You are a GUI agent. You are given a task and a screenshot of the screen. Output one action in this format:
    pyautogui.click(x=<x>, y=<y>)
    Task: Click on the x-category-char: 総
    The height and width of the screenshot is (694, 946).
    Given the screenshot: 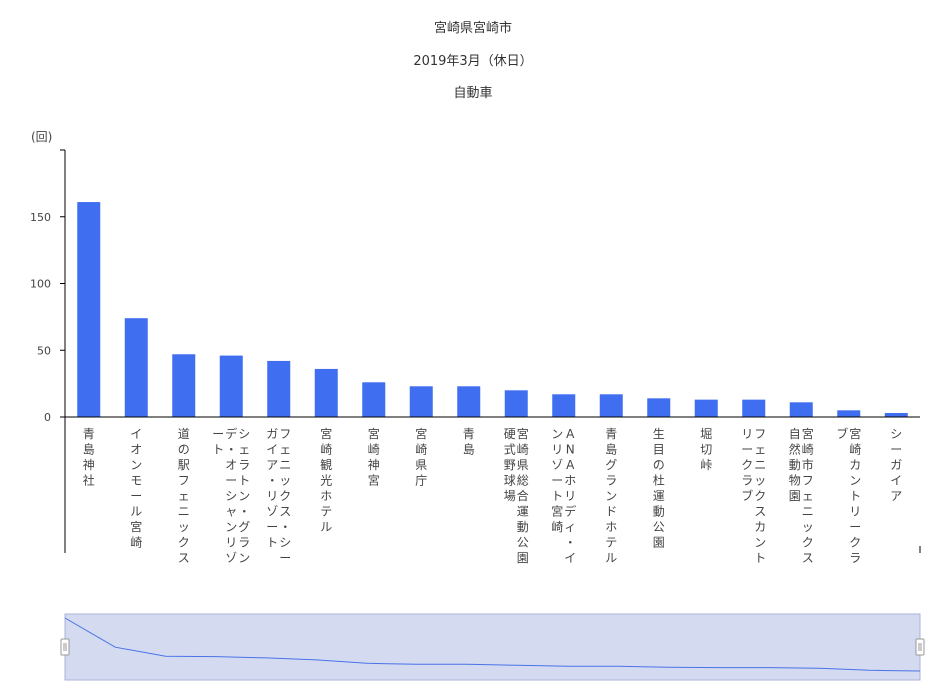 What is the action you would take?
    pyautogui.click(x=523, y=481)
    